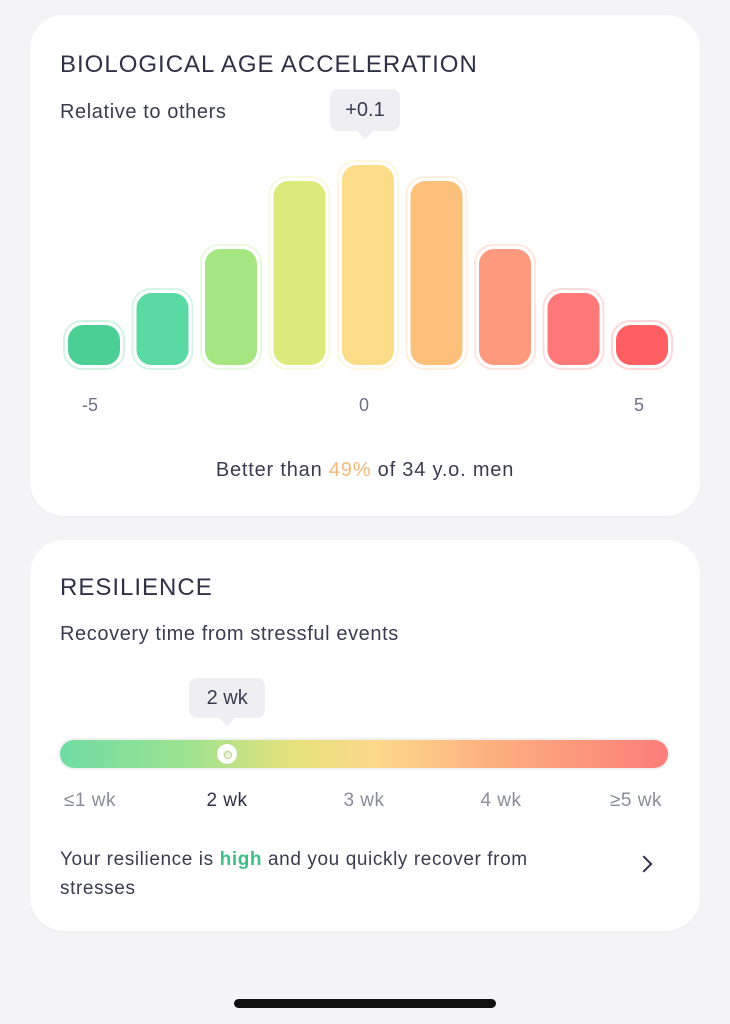 The width and height of the screenshot is (730, 1024). What do you see at coordinates (364, 754) in the screenshot?
I see `resilience-scale-track` at bounding box center [364, 754].